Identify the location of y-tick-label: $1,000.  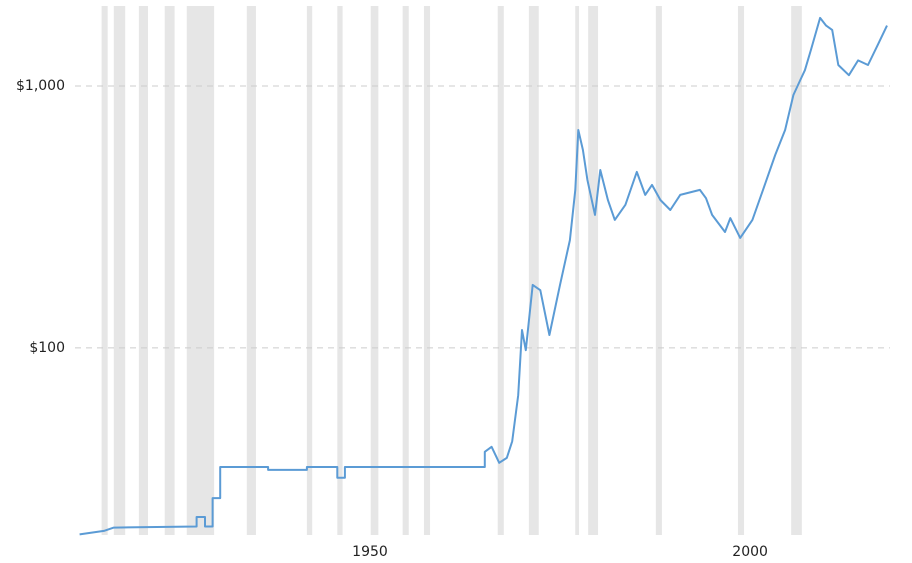
(40, 86).